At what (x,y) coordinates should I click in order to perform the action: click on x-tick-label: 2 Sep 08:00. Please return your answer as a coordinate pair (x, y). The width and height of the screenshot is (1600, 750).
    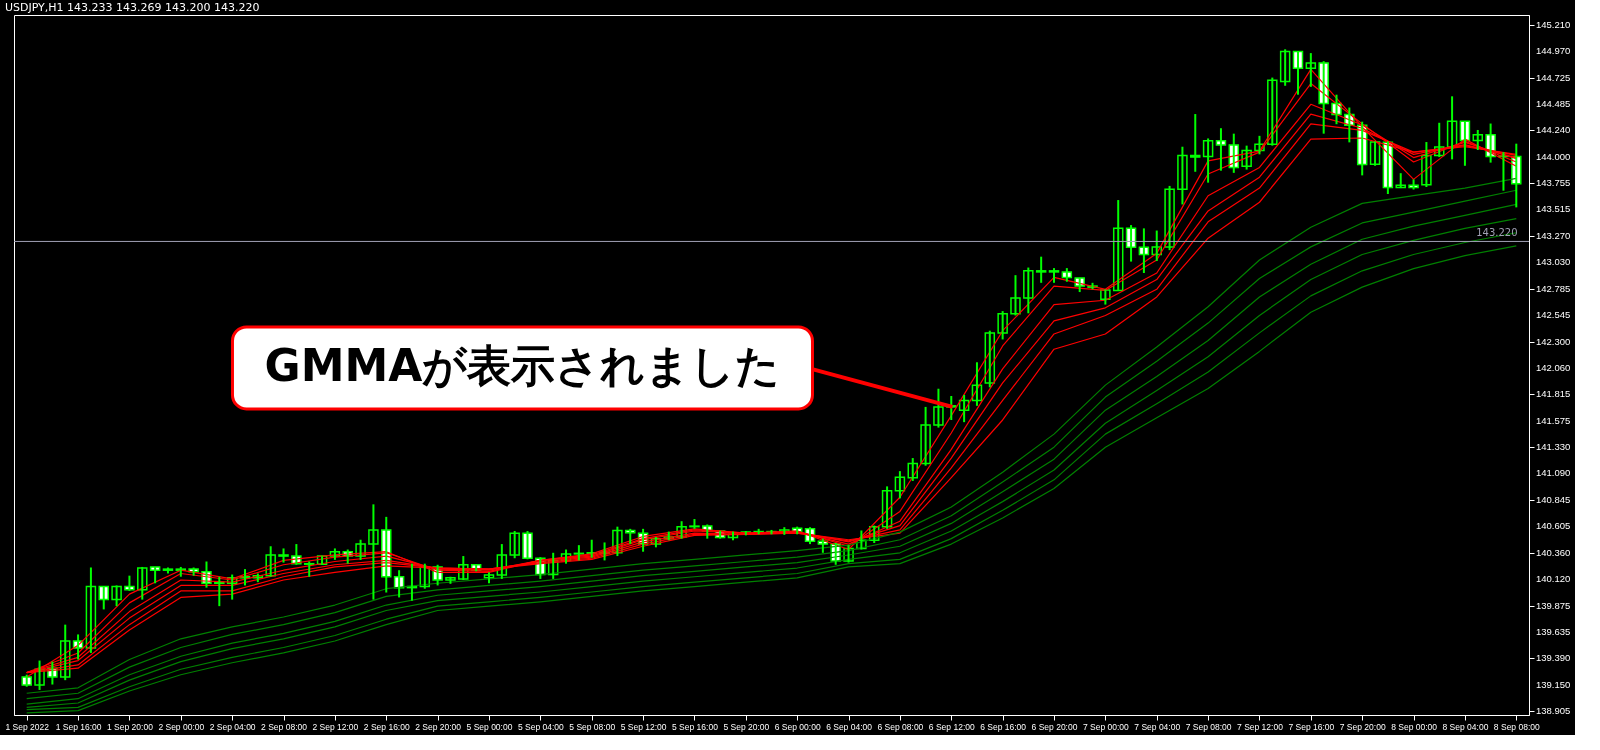
    Looking at the image, I should click on (284, 726).